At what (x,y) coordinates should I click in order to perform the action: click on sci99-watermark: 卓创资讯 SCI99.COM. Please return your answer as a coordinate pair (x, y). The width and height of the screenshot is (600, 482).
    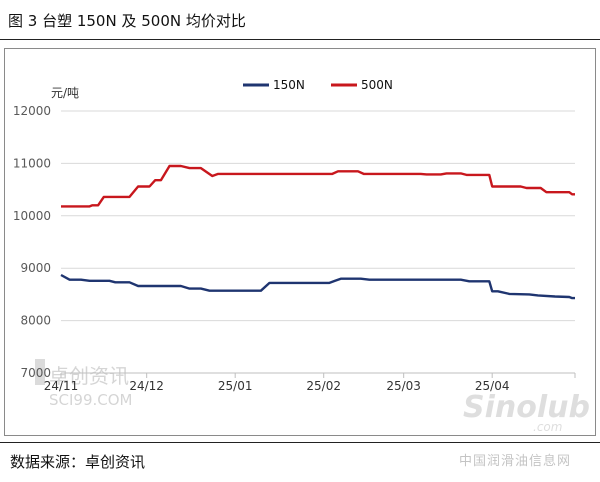
    Looking at the image, I should click on (84, 384).